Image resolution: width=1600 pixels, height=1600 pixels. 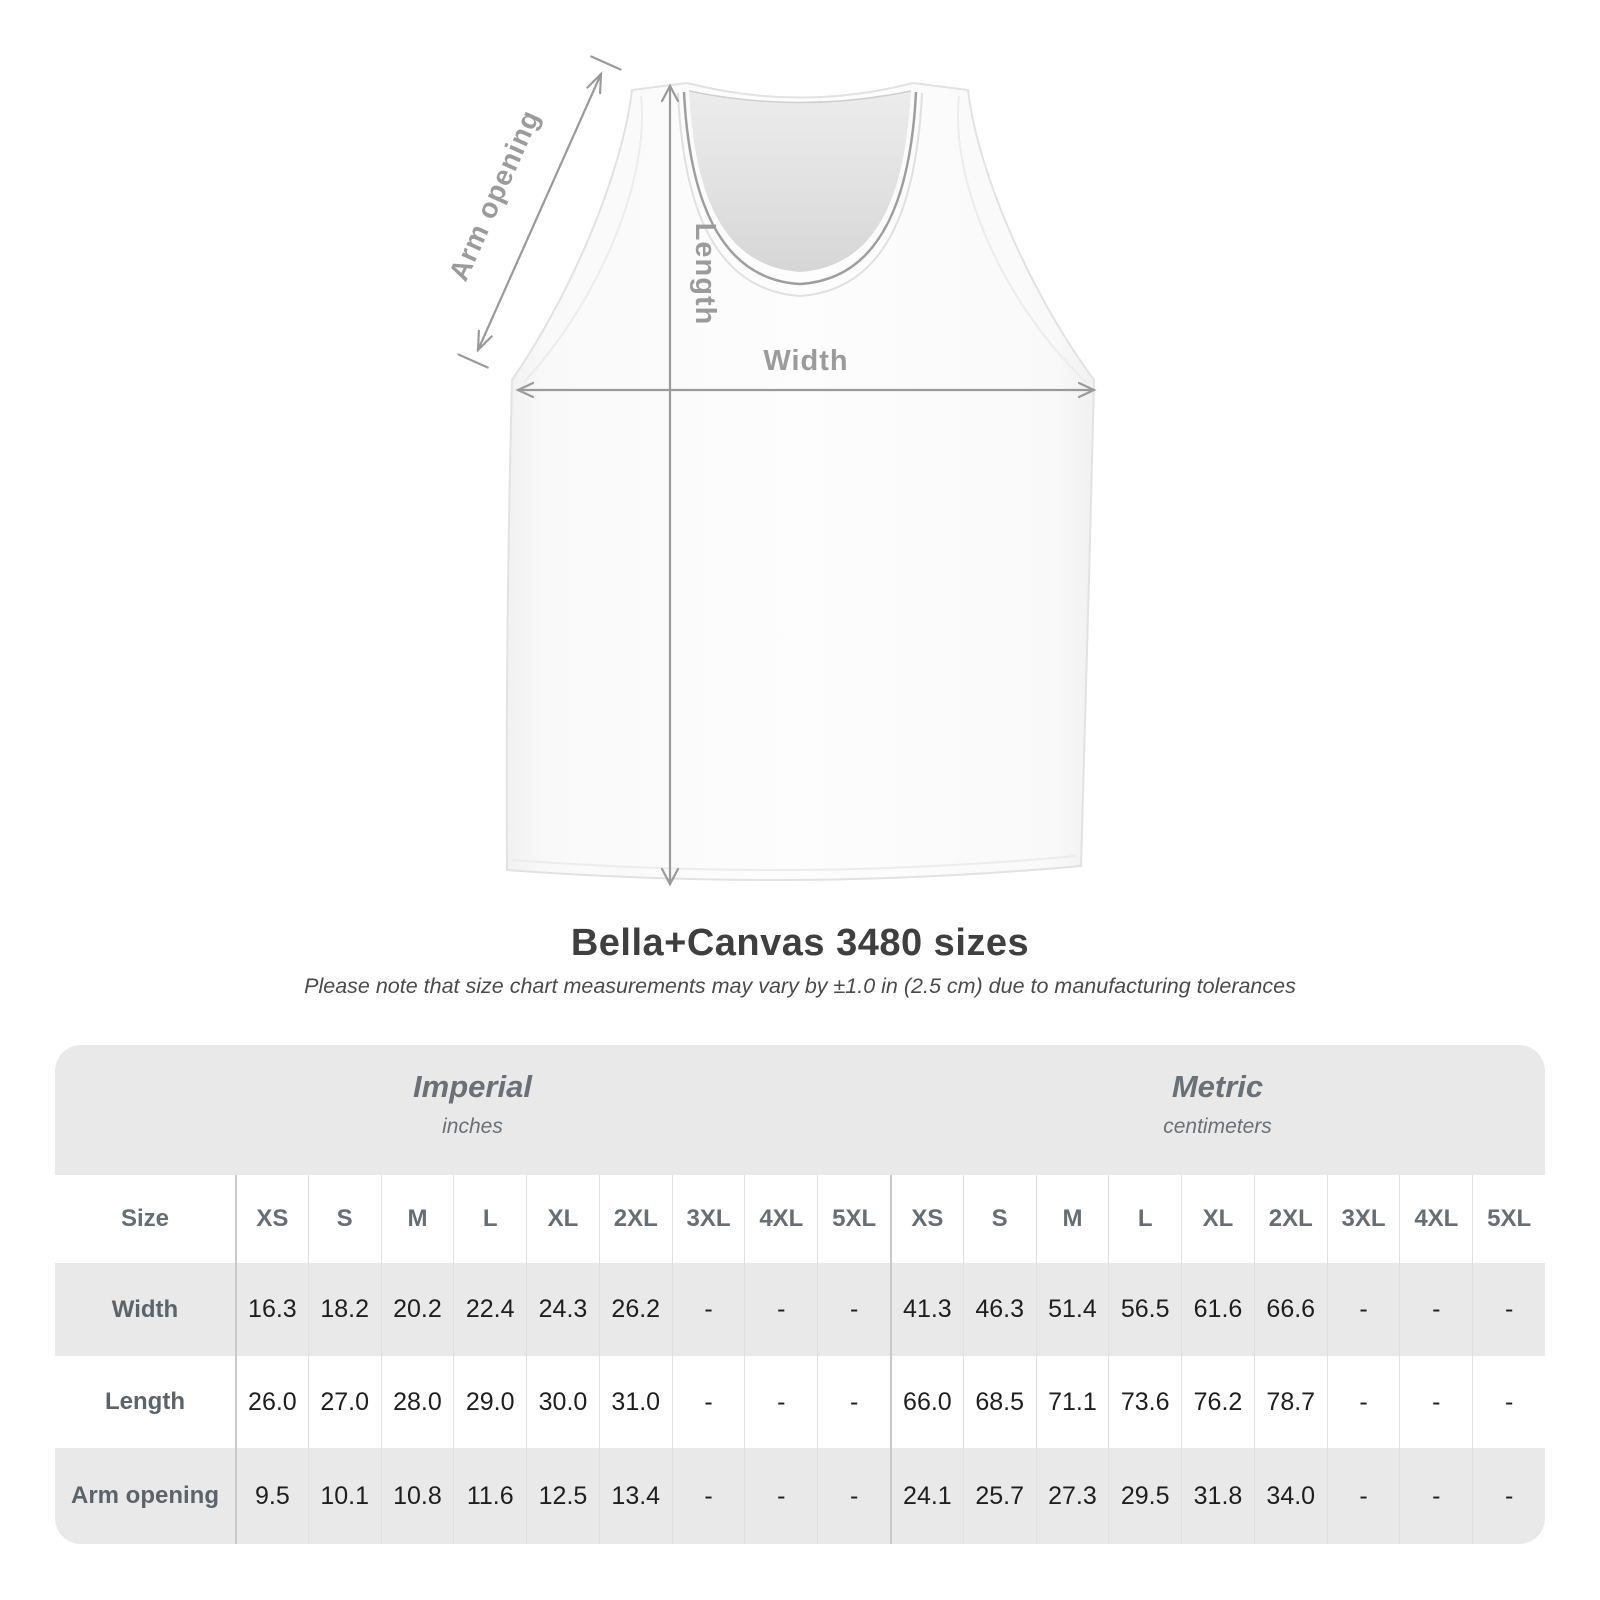 What do you see at coordinates (583, 239) in the screenshot?
I see `left-armhole-stitch` at bounding box center [583, 239].